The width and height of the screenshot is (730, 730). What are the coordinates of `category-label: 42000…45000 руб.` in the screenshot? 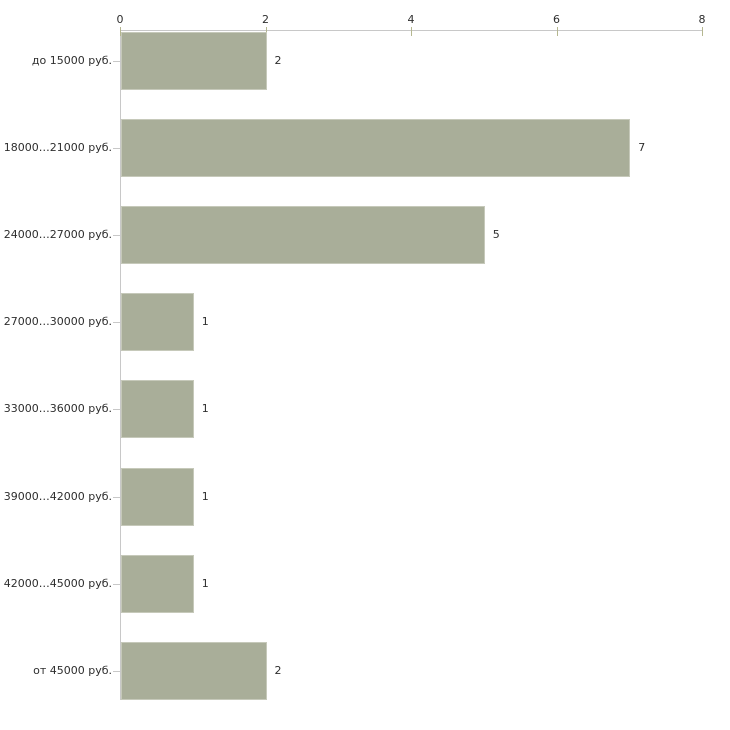 It's located at (57, 583).